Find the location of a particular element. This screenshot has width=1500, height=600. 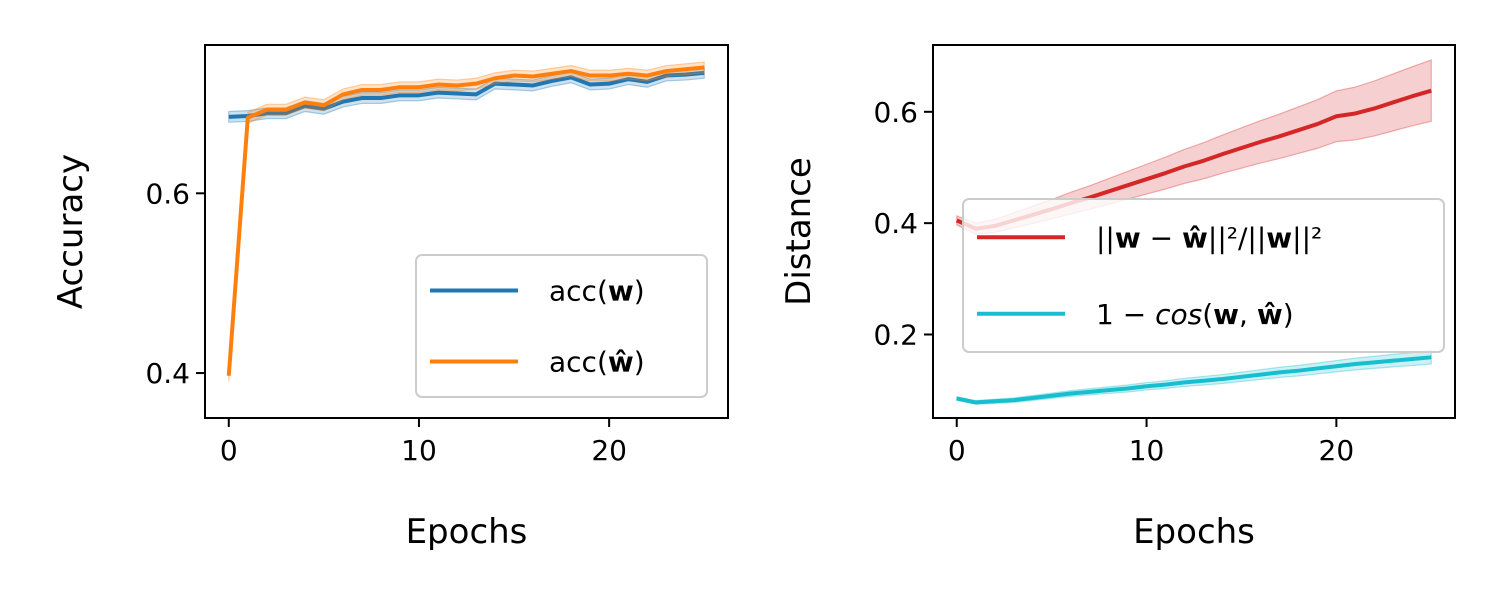

legend-label-part: || is located at coordinates (1105, 237).